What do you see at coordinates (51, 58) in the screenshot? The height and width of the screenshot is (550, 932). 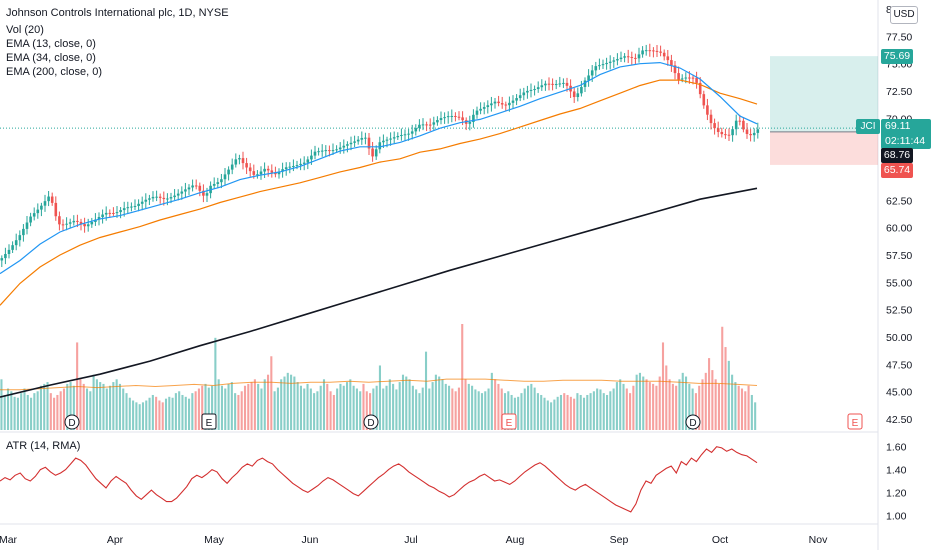 I see `ema34-legend: EMA (34, close, 0)` at bounding box center [51, 58].